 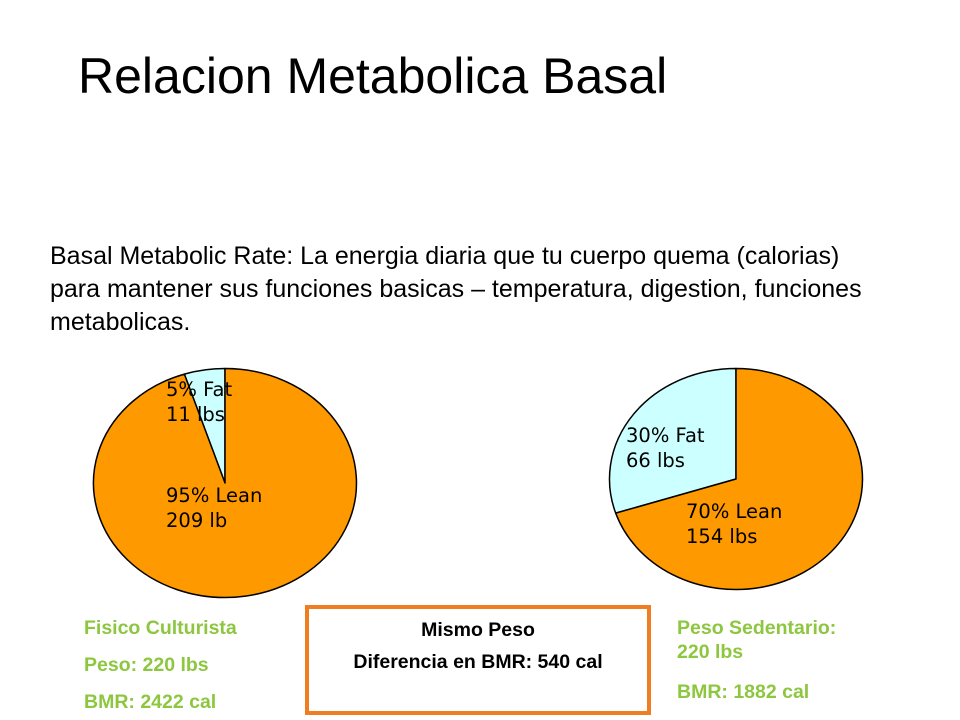 What do you see at coordinates (655, 460) in the screenshot?
I see `pie-label-fat-weight: 66 lbs` at bounding box center [655, 460].